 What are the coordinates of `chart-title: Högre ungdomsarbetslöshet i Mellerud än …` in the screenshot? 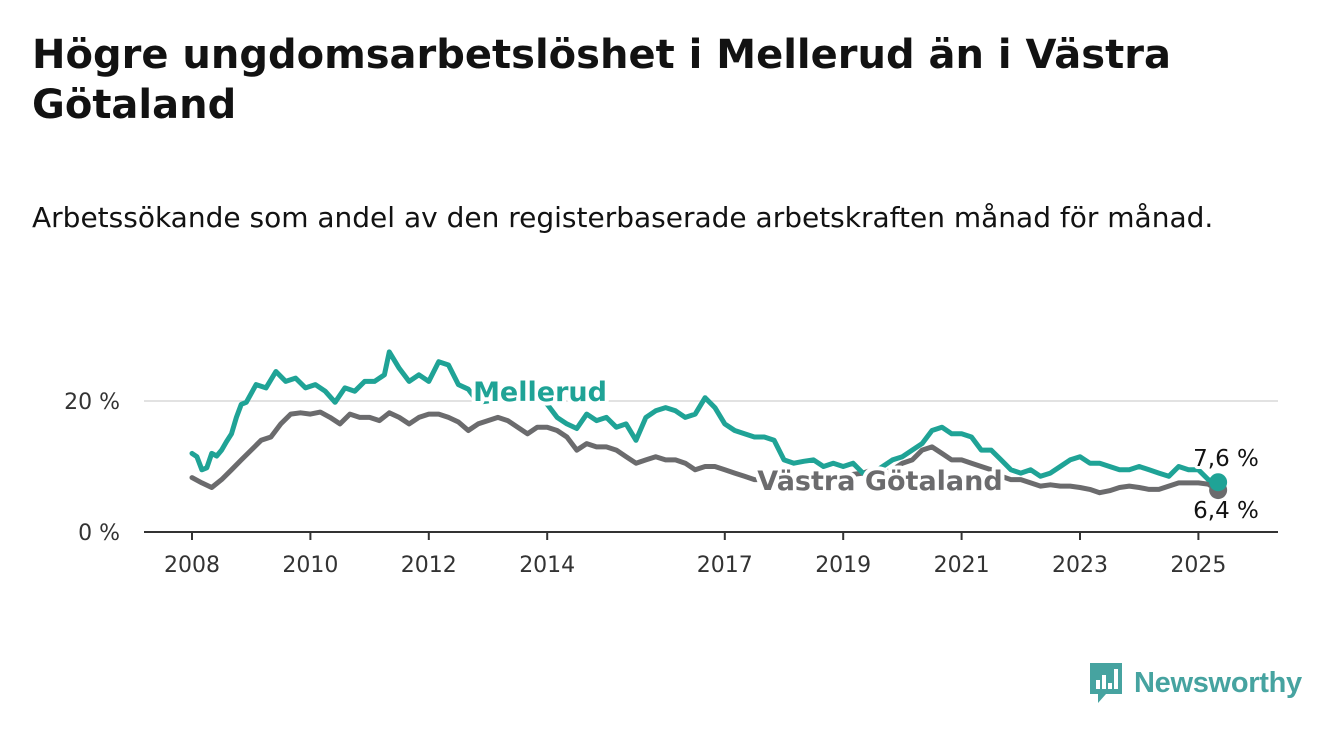 It's located at (601, 80).